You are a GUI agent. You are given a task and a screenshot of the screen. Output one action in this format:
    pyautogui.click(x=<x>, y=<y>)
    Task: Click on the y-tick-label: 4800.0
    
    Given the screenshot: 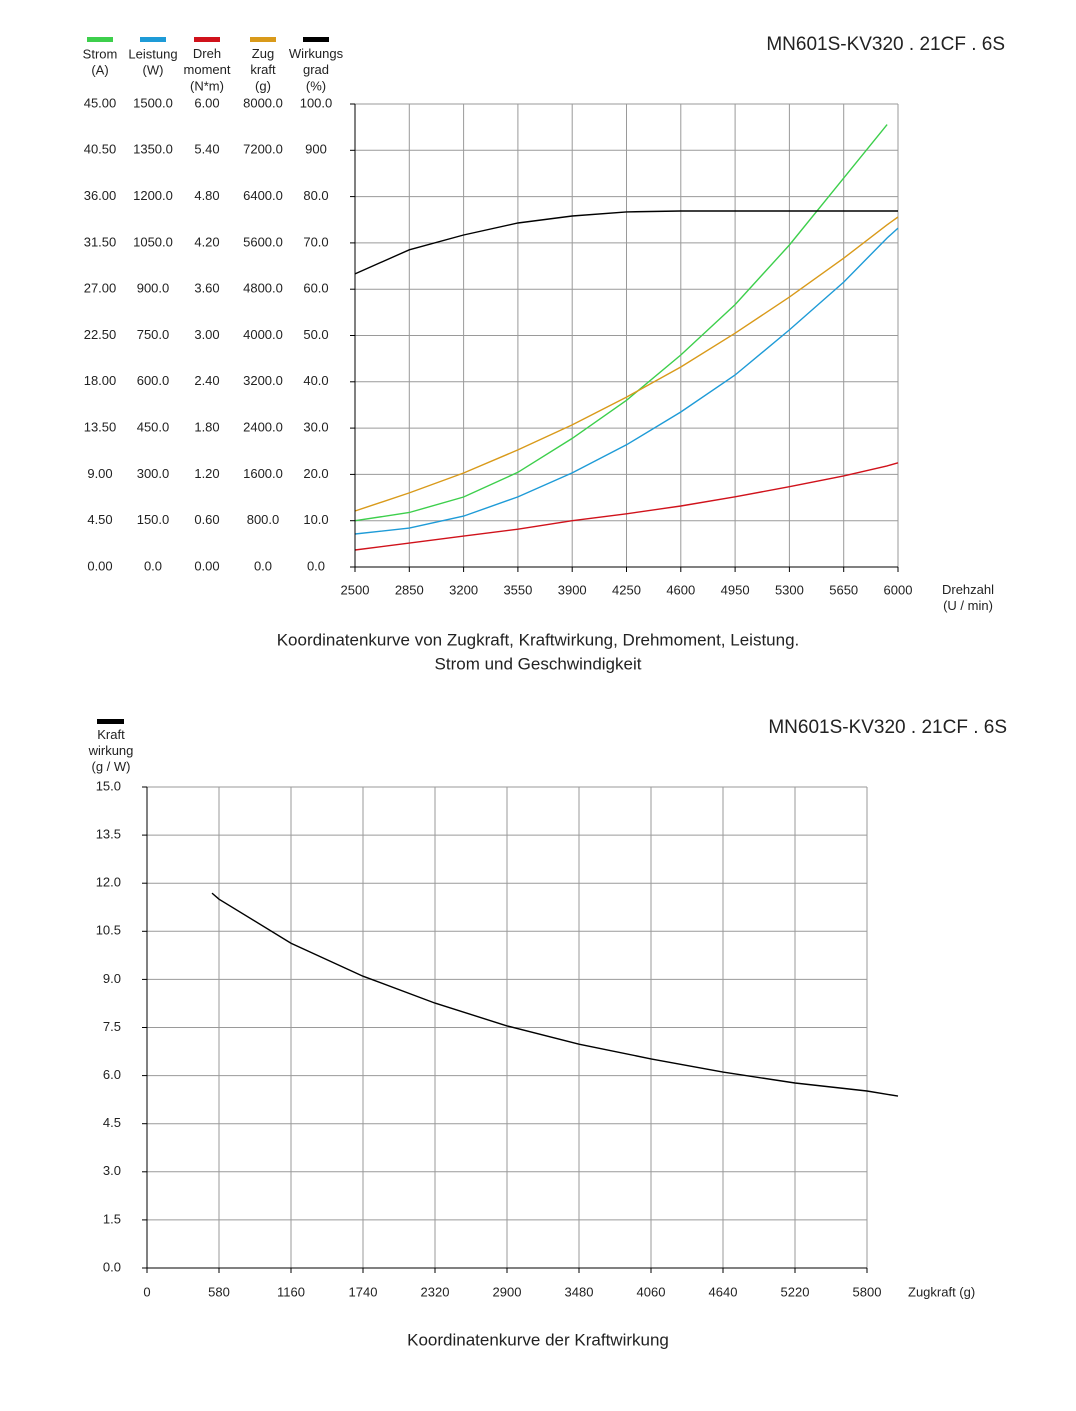 What is the action you would take?
    pyautogui.click(x=263, y=288)
    